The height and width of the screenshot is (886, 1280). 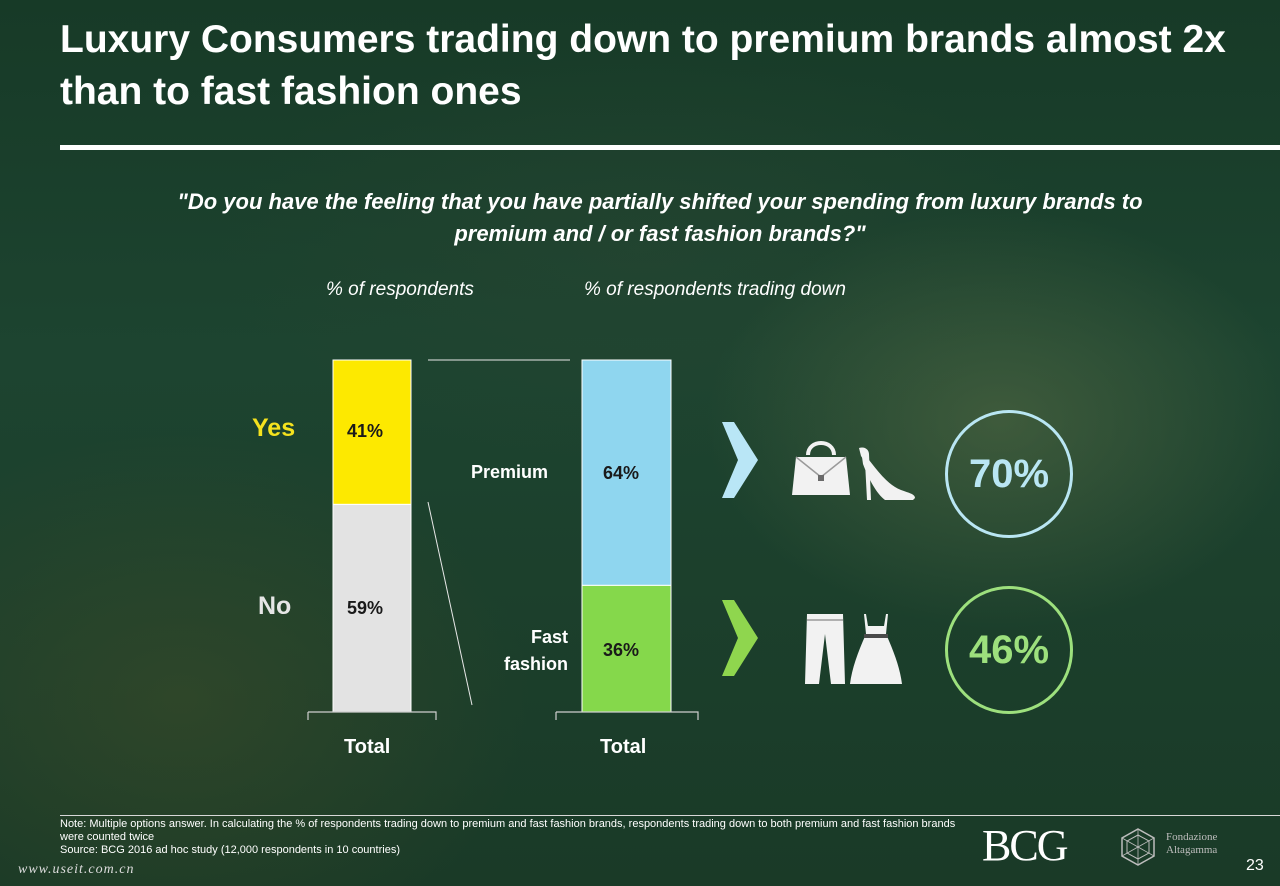 I want to click on series-label-fast-fashion: Fast fashion, so click(x=535, y=650).